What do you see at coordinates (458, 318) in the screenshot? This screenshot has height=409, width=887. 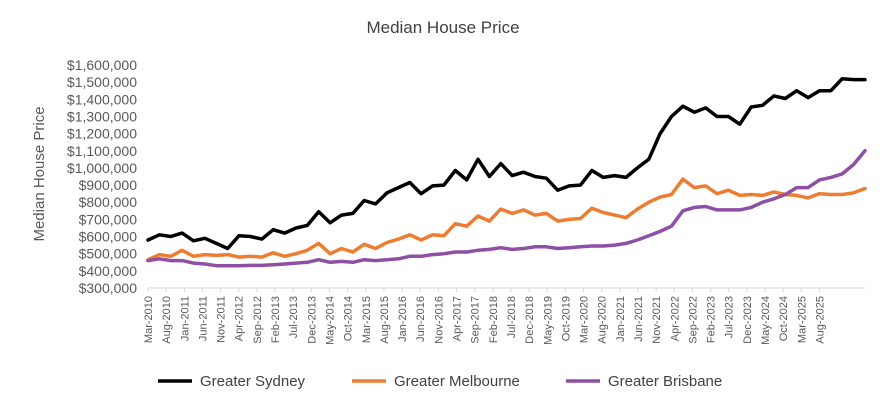 I see `x-tick-label: Apr-2017` at bounding box center [458, 318].